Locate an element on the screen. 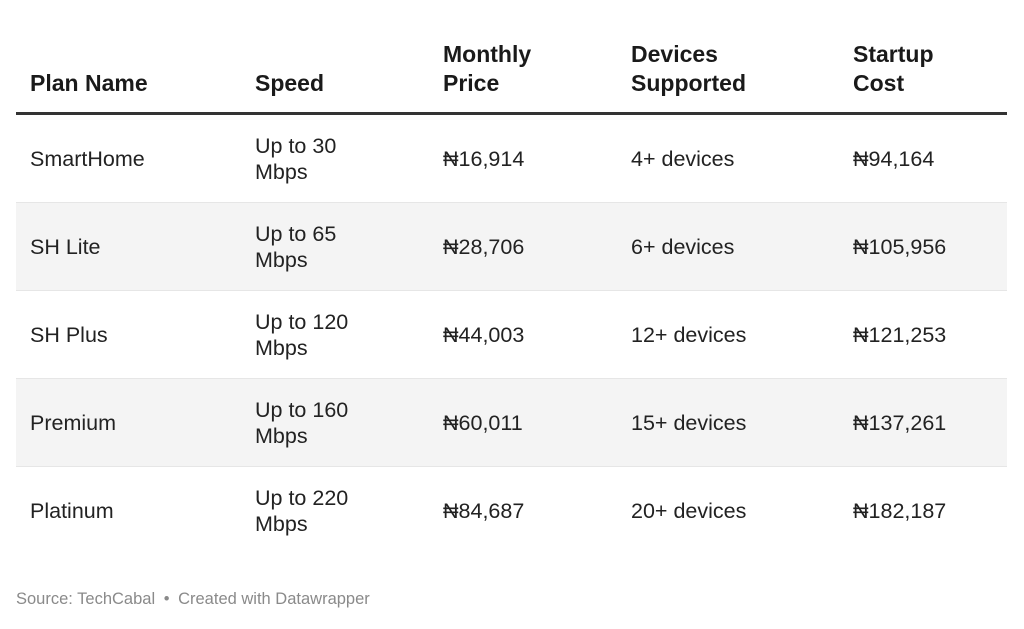 Image resolution: width=1024 pixels, height=629 pixels. cell-monthly-price: ₦16,914 is located at coordinates (523, 158).